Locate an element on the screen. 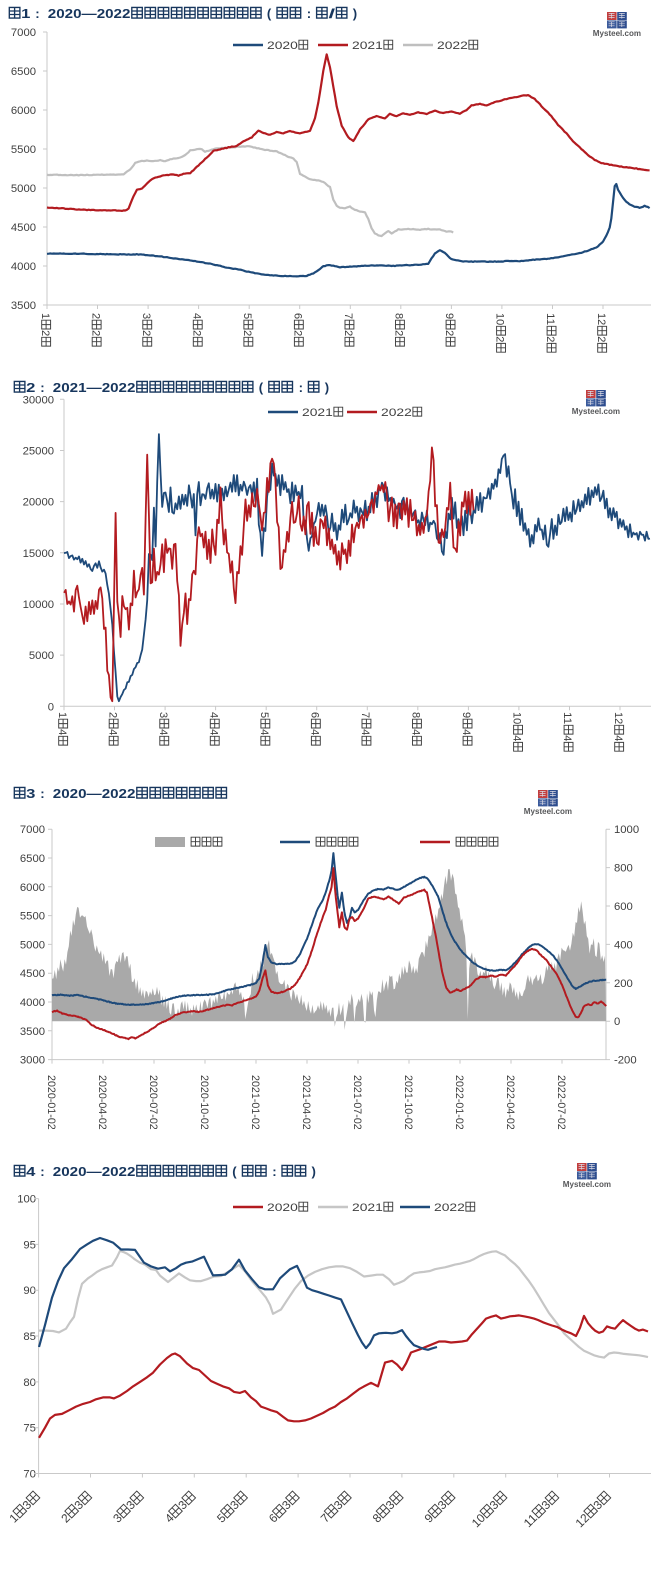 Image resolution: width=661 pixels, height=1580 pixels. svg-text: 30000 is located at coordinates (38, 400).